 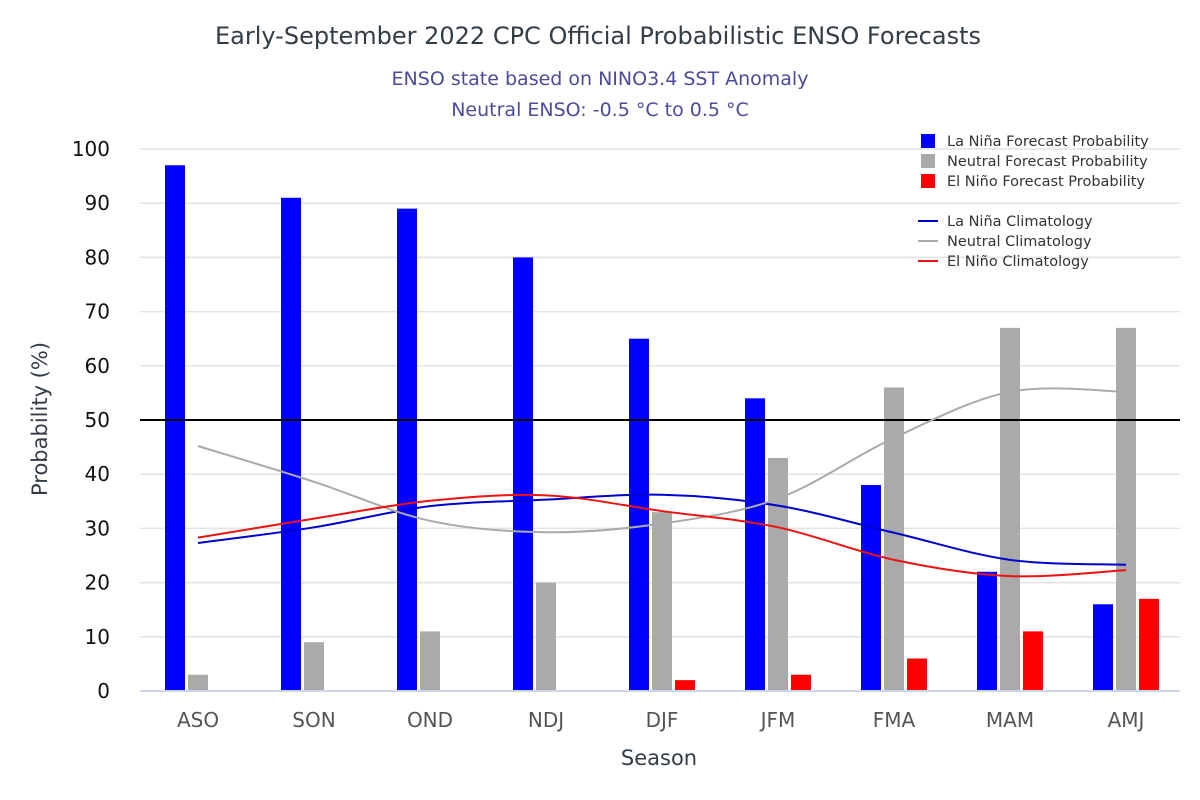 What do you see at coordinates (1018, 262) in the screenshot?
I see `legend-label-el-nino-climatology: El Niño Climatology` at bounding box center [1018, 262].